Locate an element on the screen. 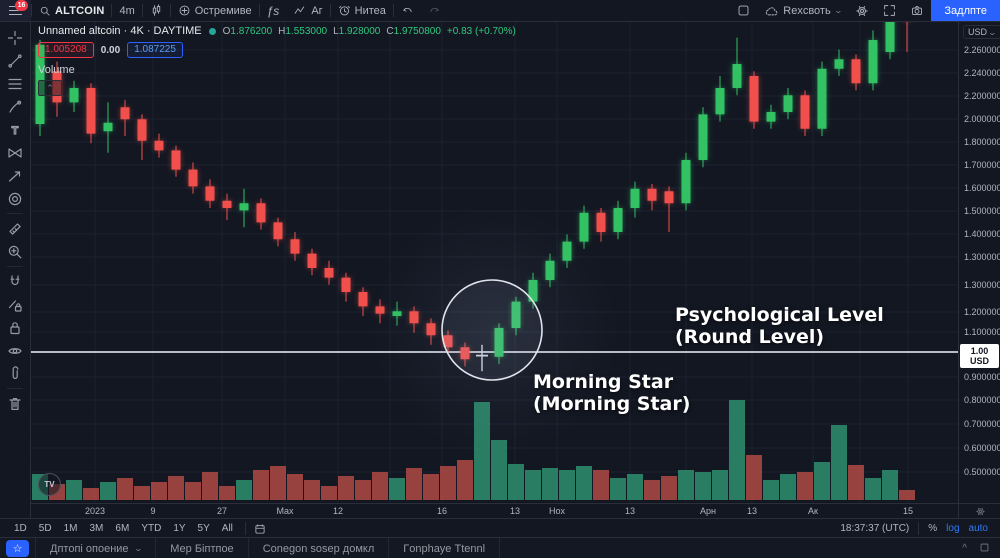 This screenshot has width=1000, height=558. log-scale-button: log is located at coordinates (953, 528).